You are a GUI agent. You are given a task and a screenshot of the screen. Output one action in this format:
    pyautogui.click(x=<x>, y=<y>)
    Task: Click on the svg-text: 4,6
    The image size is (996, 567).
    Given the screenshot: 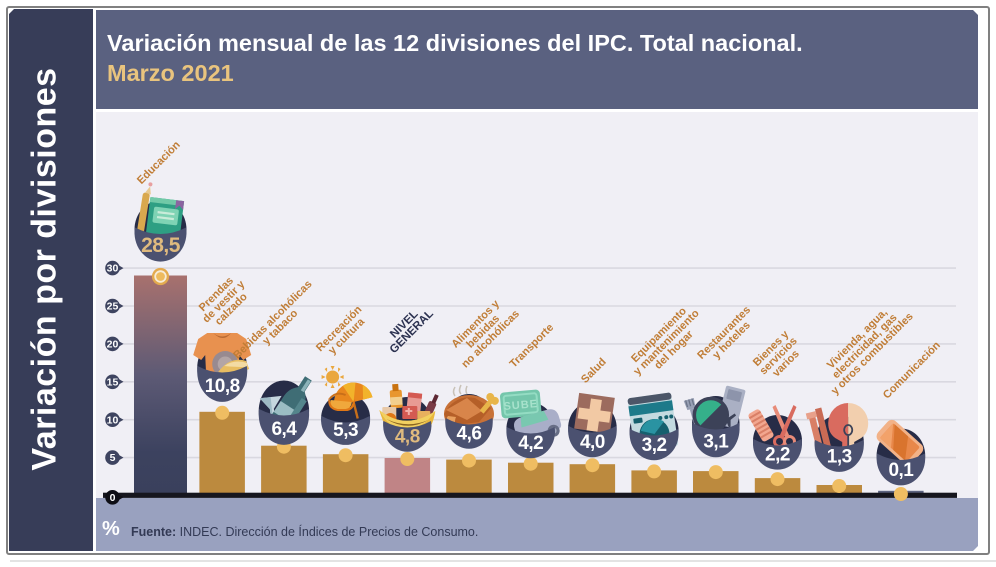 What is the action you would take?
    pyautogui.click(x=469, y=434)
    